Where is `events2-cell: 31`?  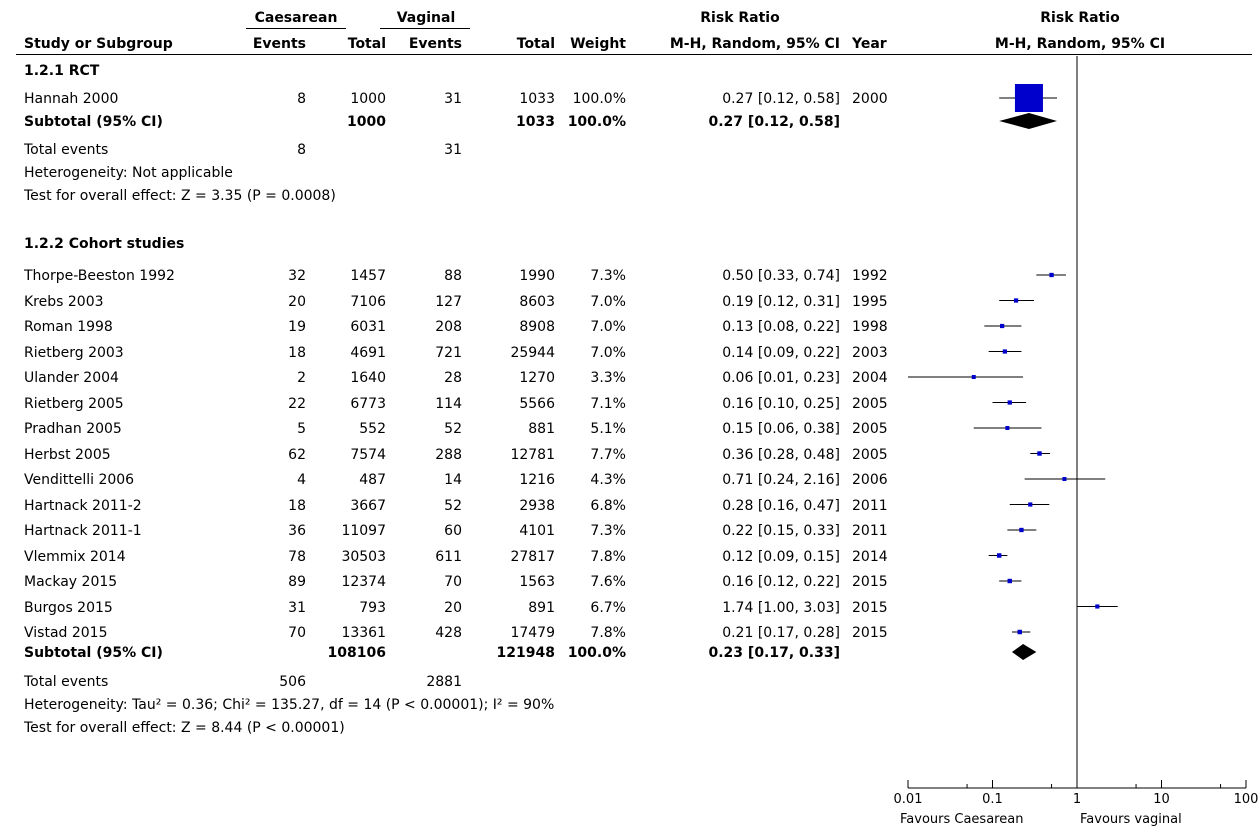
events2-cell: 31 is located at coordinates (453, 99).